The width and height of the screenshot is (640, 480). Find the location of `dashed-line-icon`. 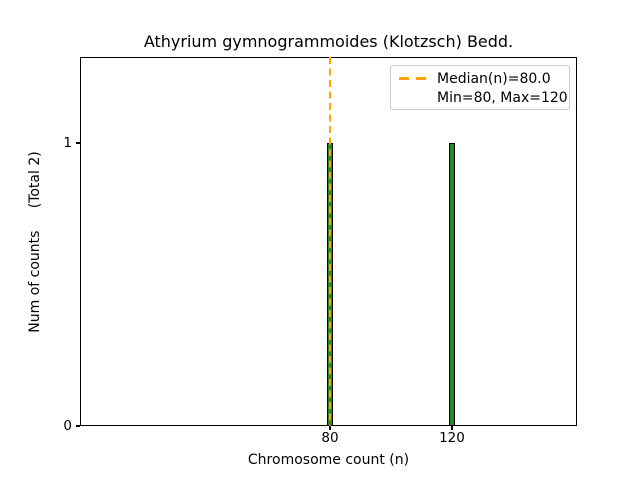

dashed-line-icon is located at coordinates (413, 78).